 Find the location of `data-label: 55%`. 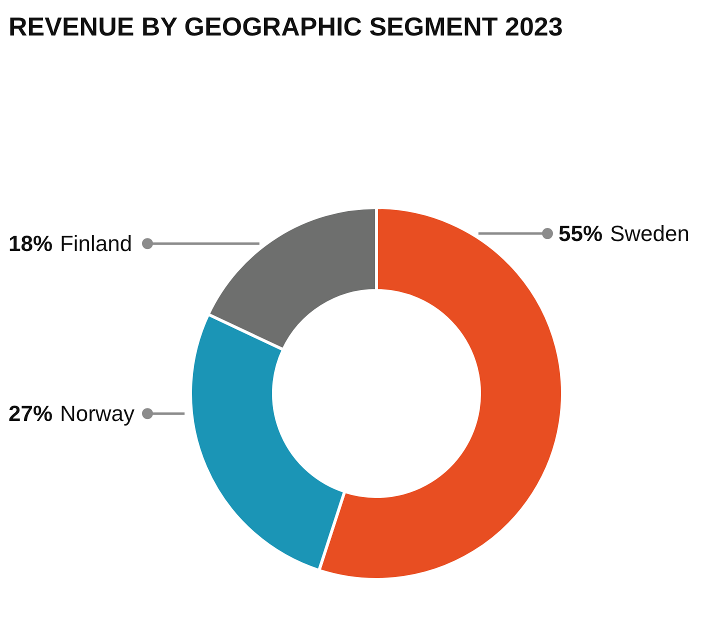

data-label: 55% is located at coordinates (580, 233).